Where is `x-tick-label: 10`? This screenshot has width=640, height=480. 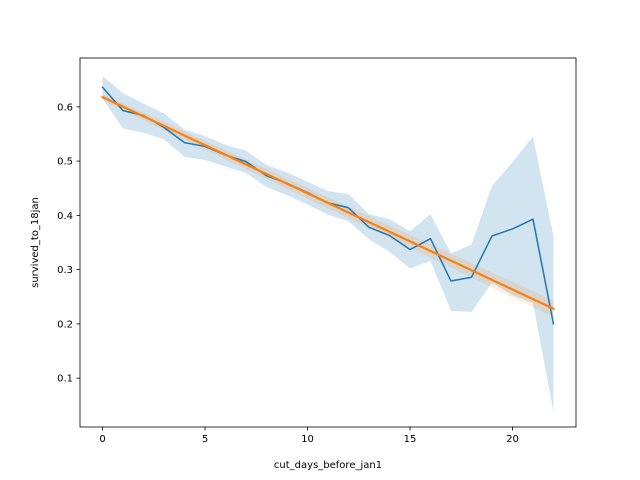 x-tick-label: 10 is located at coordinates (307, 439).